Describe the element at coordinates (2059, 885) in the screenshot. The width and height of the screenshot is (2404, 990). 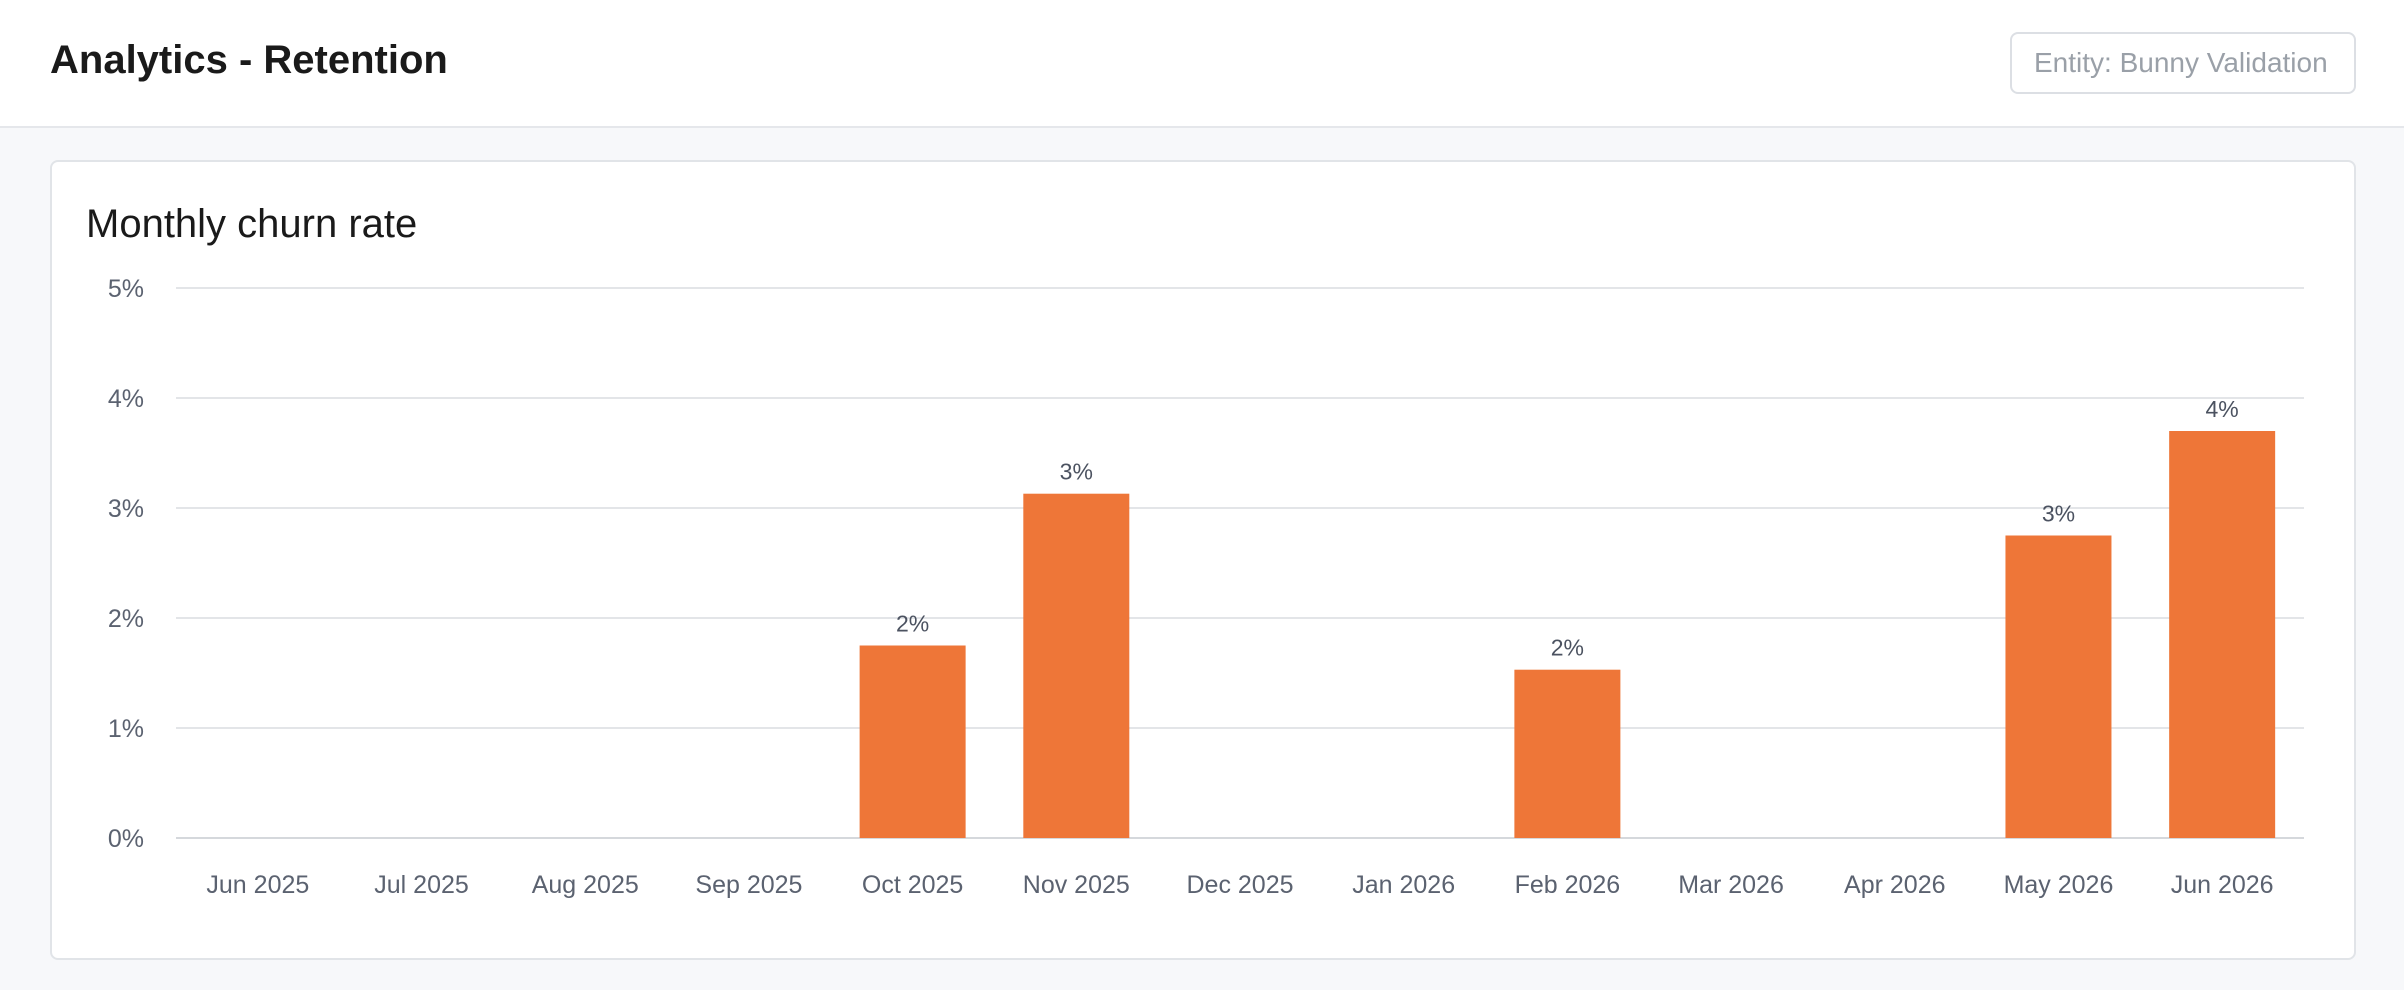
I see `x-tick-label: May 2026` at that location.